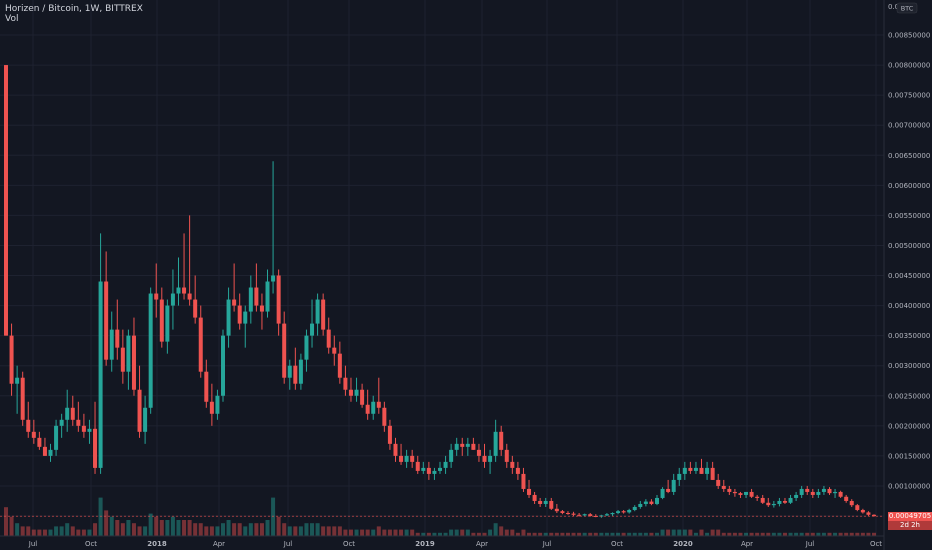 The width and height of the screenshot is (932, 550). What do you see at coordinates (909, 426) in the screenshot?
I see `price-tick-label: 0.00200000` at bounding box center [909, 426].